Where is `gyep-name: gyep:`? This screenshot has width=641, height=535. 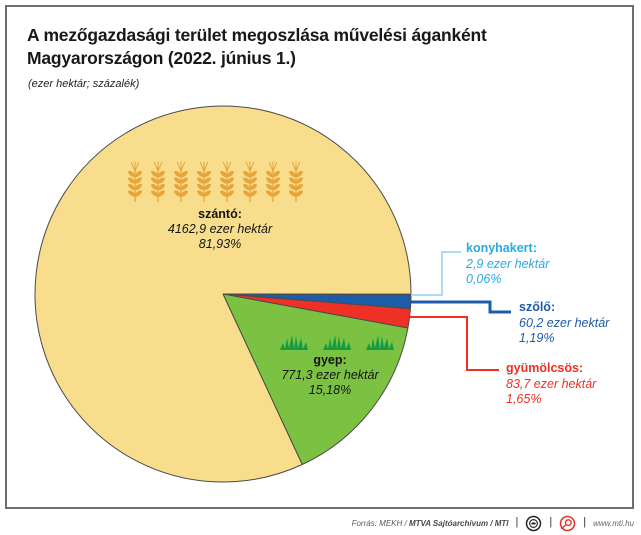
gyep-name: gyep: is located at coordinates (330, 360).